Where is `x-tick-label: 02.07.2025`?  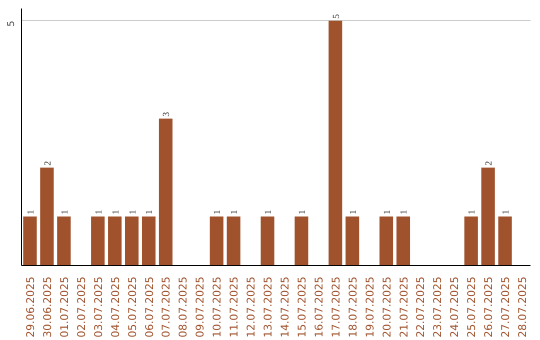 x-tick-label: 02.07.2025 is located at coordinates (81, 307).